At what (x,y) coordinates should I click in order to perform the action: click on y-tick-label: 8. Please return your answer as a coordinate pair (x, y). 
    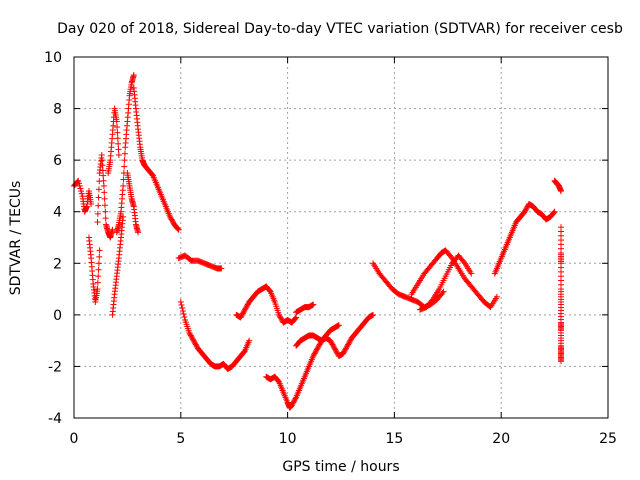
    Looking at the image, I should click on (57, 110).